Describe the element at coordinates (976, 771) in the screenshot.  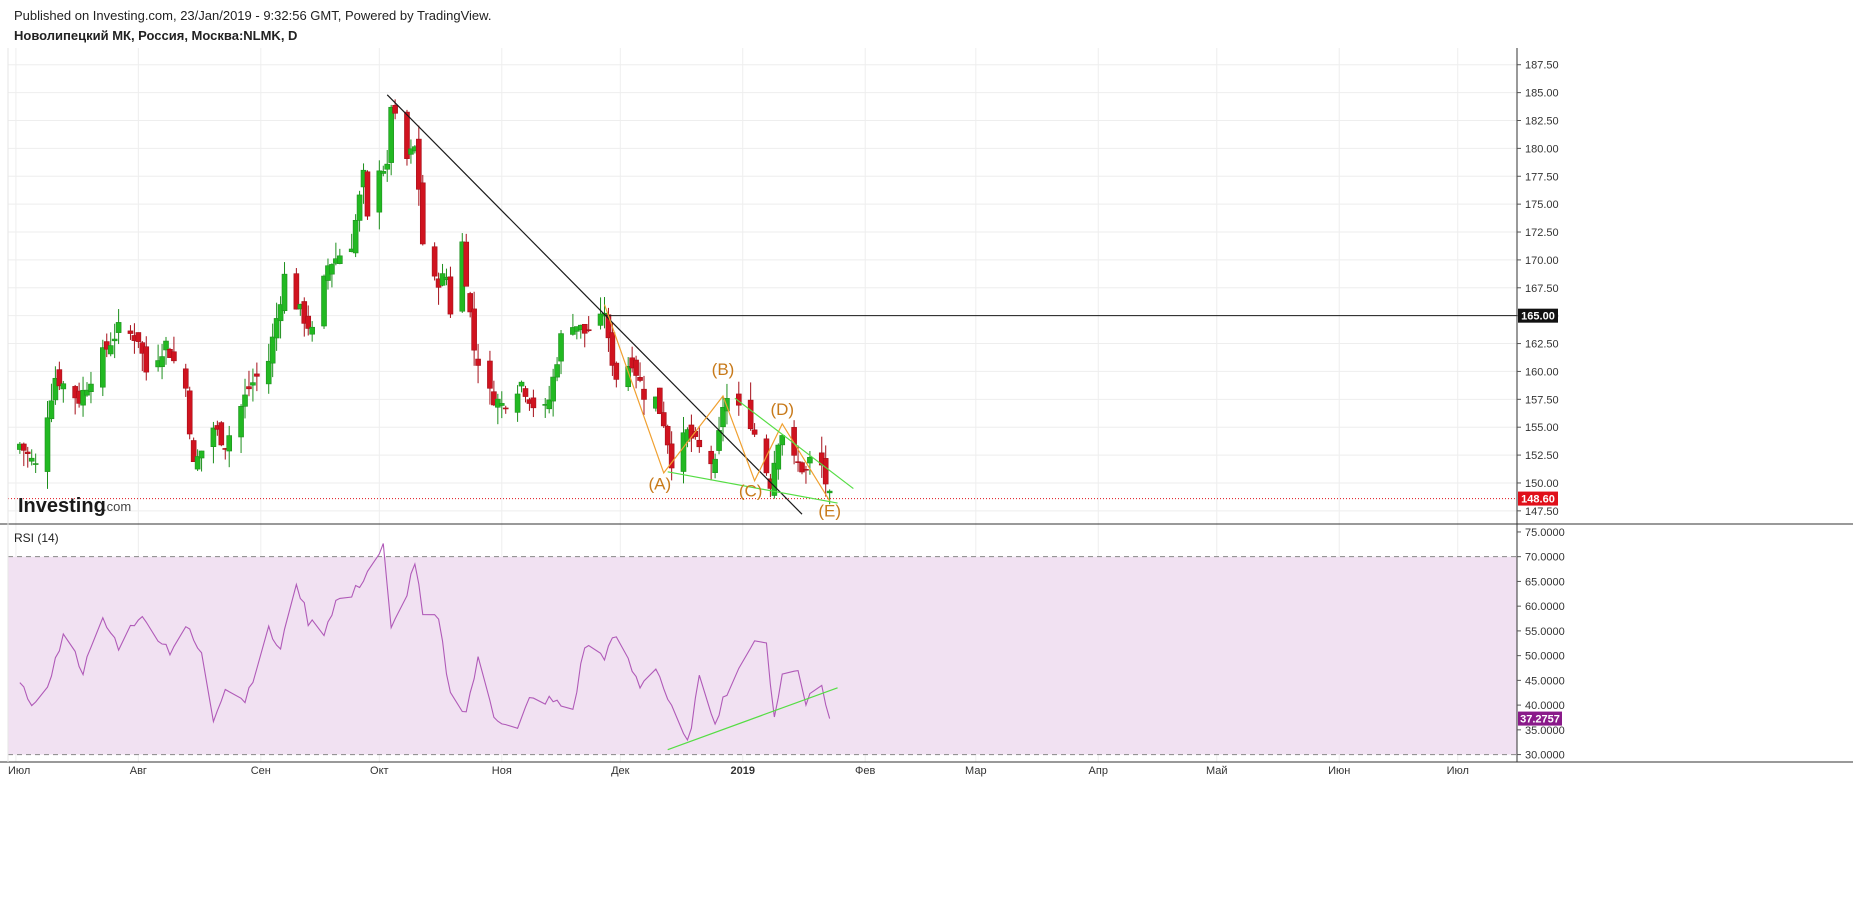
I see `x-tick-label: Мар` at that location.